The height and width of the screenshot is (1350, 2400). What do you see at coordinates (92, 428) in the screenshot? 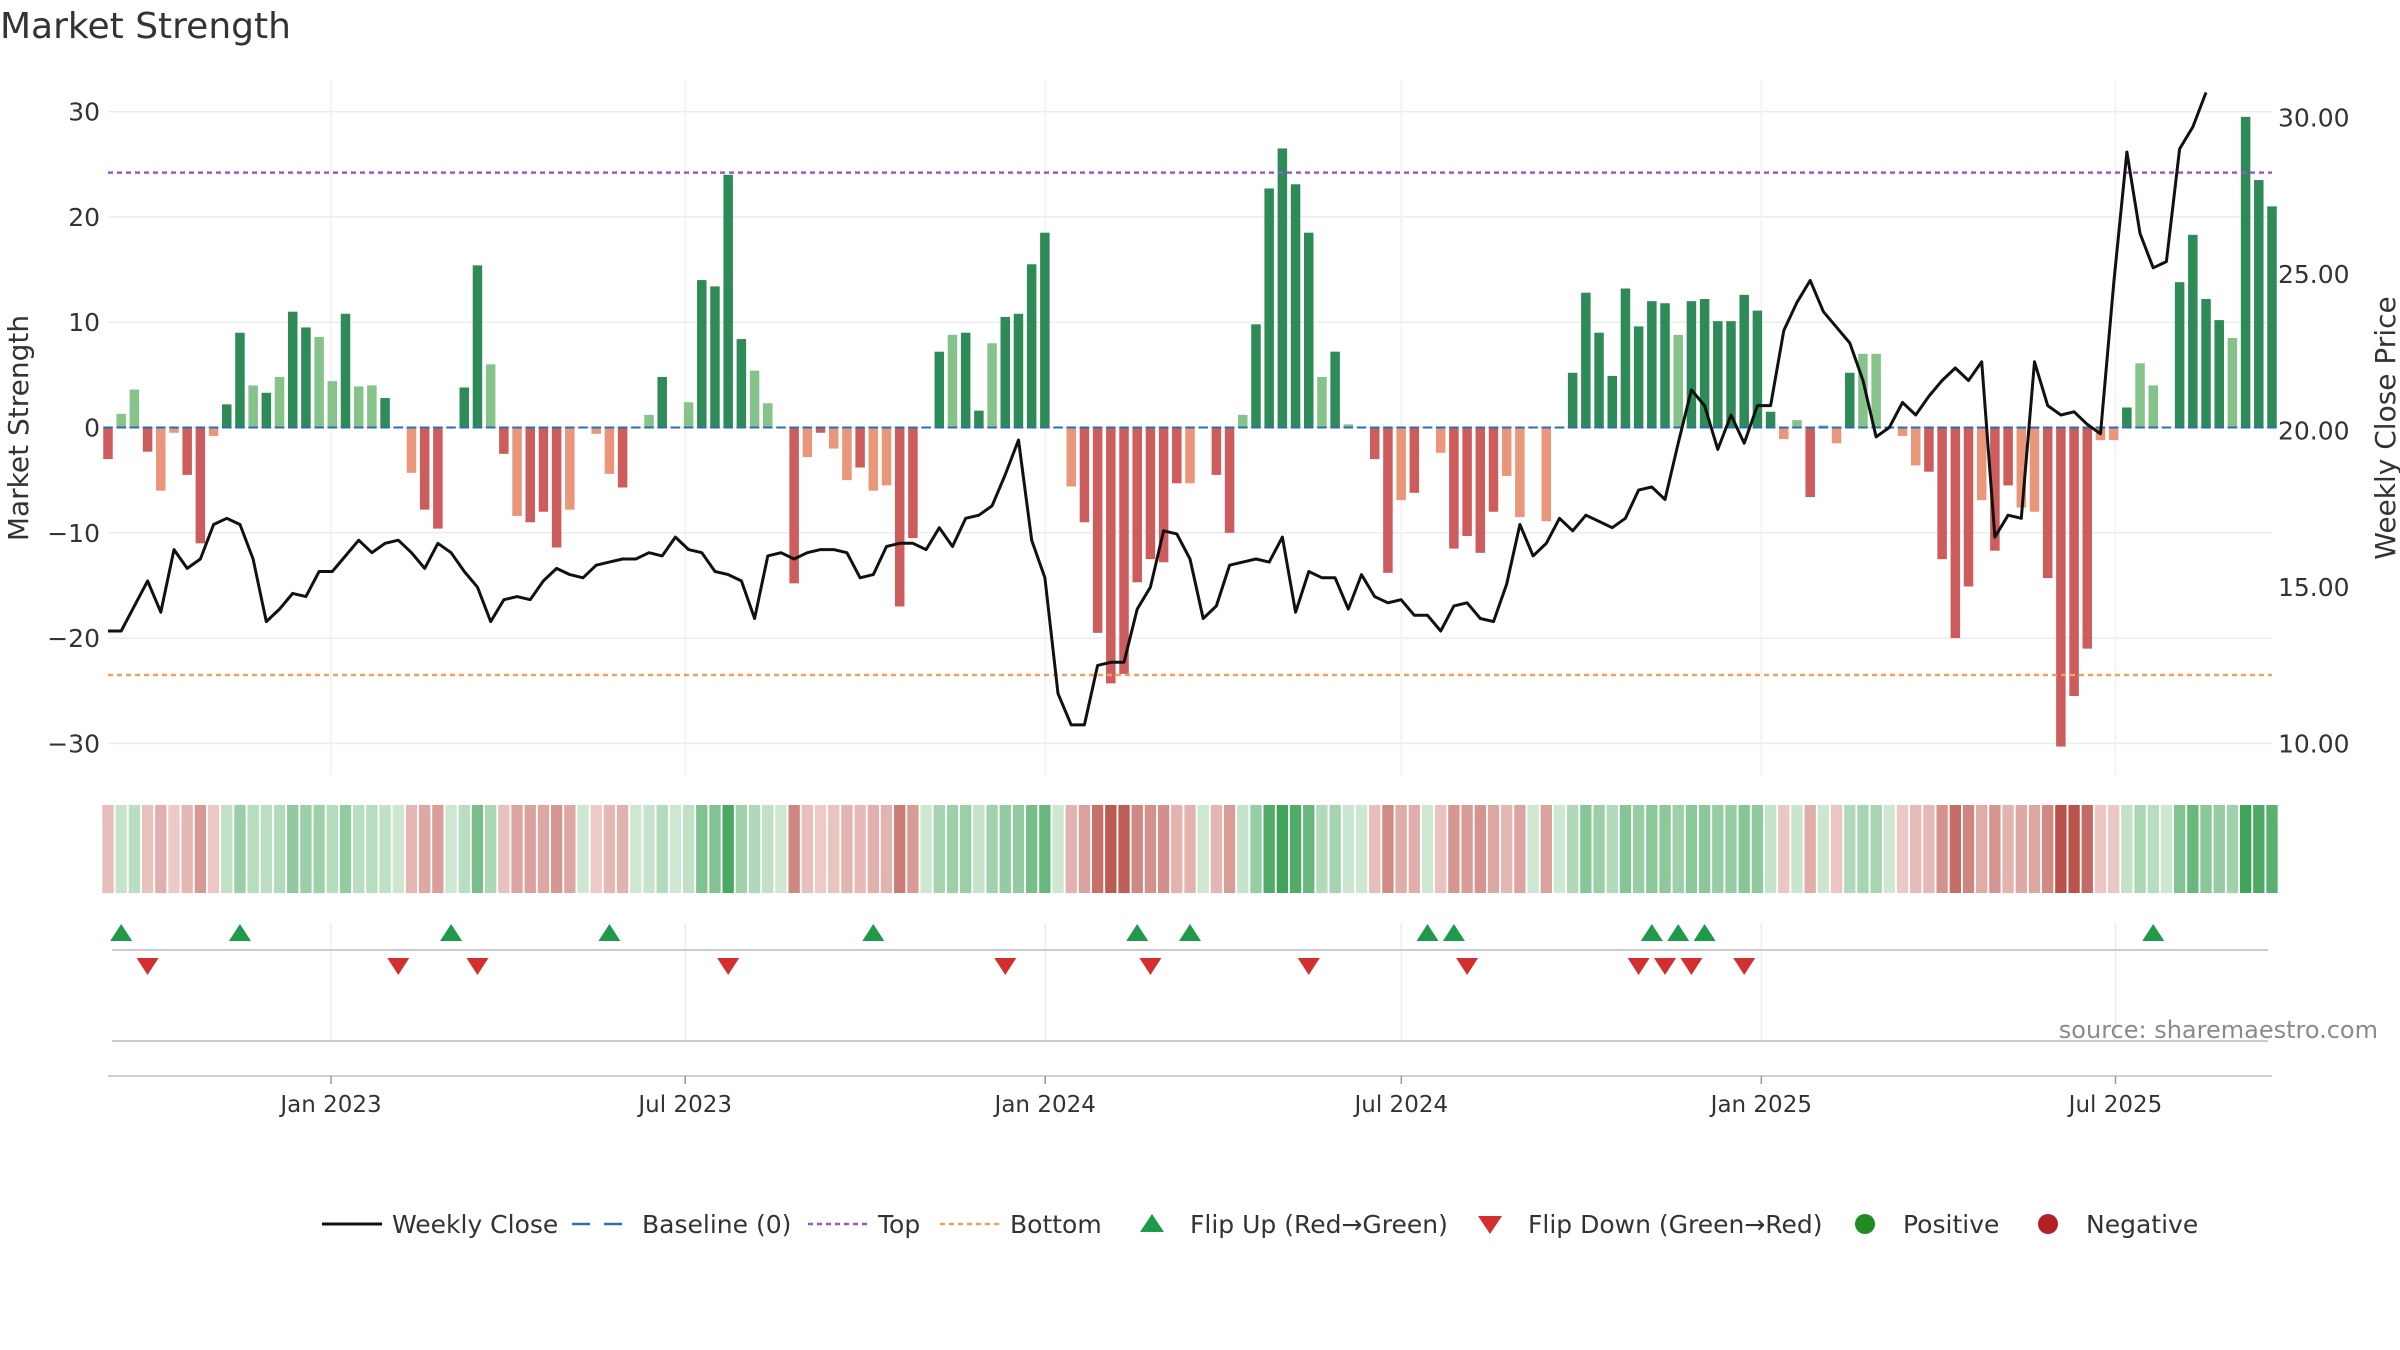
I see `left-tick-label: 0` at bounding box center [92, 428].